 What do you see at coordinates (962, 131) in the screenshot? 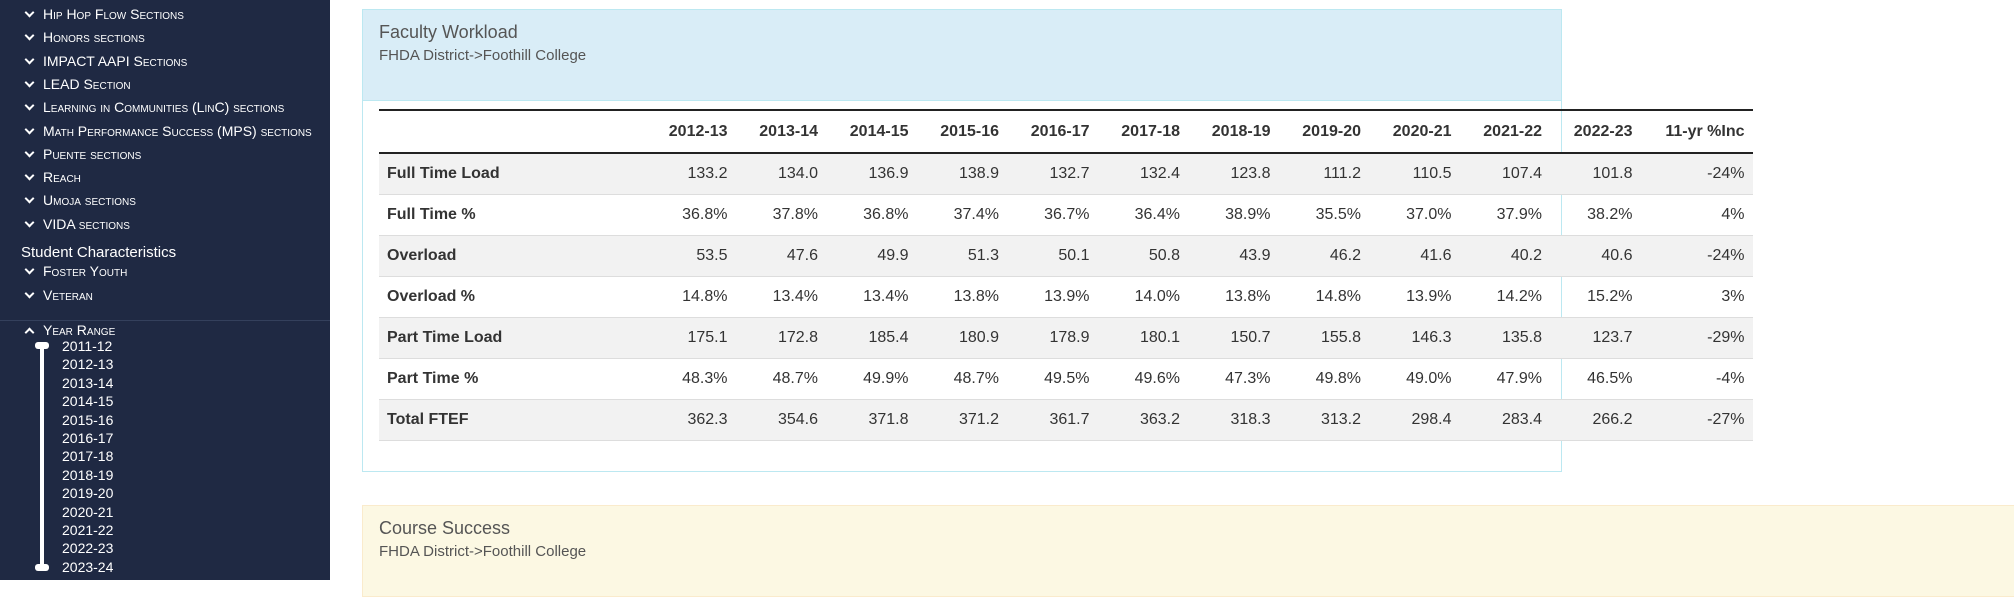
I see `column-header: 2015-16` at bounding box center [962, 131].